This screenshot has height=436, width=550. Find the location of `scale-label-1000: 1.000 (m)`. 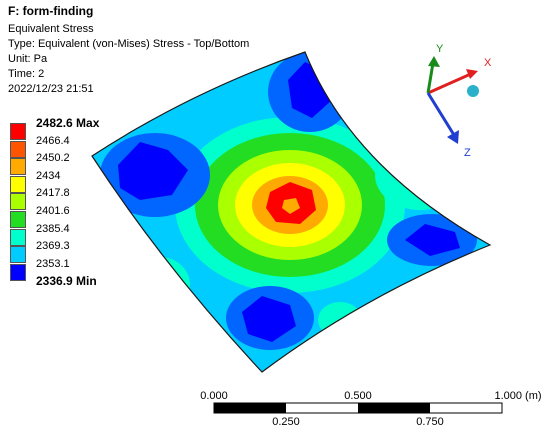

scale-label-1000: 1.000 (m) is located at coordinates (518, 396).